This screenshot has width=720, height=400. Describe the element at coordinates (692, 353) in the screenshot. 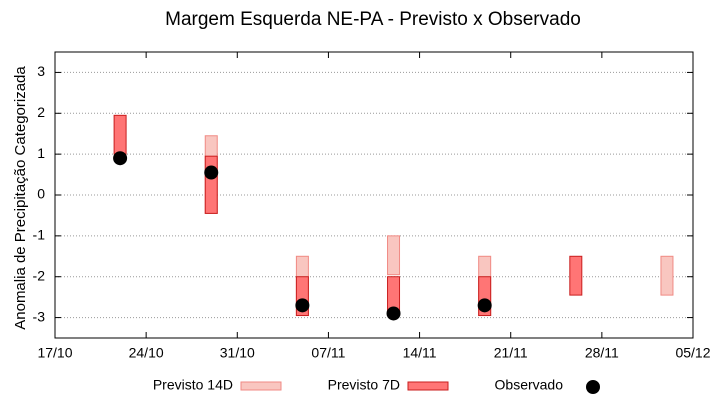

I see `x-tick-label: 05/12` at that location.